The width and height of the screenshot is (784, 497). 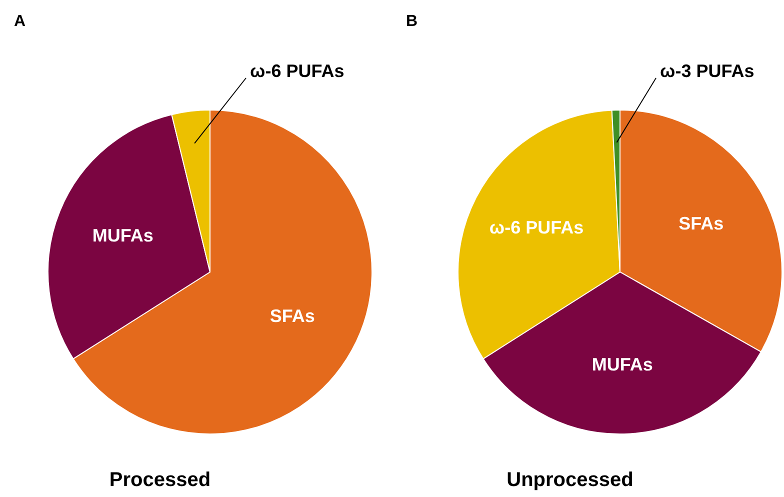 I want to click on slice-label: ω-3 PUFAs, so click(x=707, y=70).